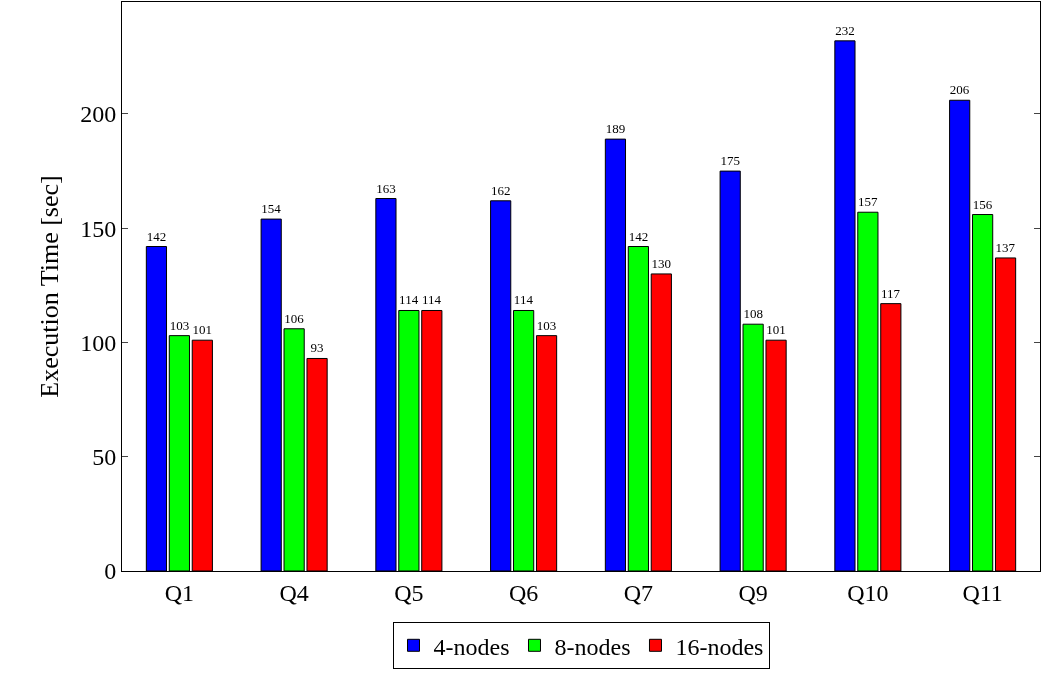 The height and width of the screenshot is (679, 1054). What do you see at coordinates (49, 286) in the screenshot?
I see `y-axis-title: Execution Time [sec]` at bounding box center [49, 286].